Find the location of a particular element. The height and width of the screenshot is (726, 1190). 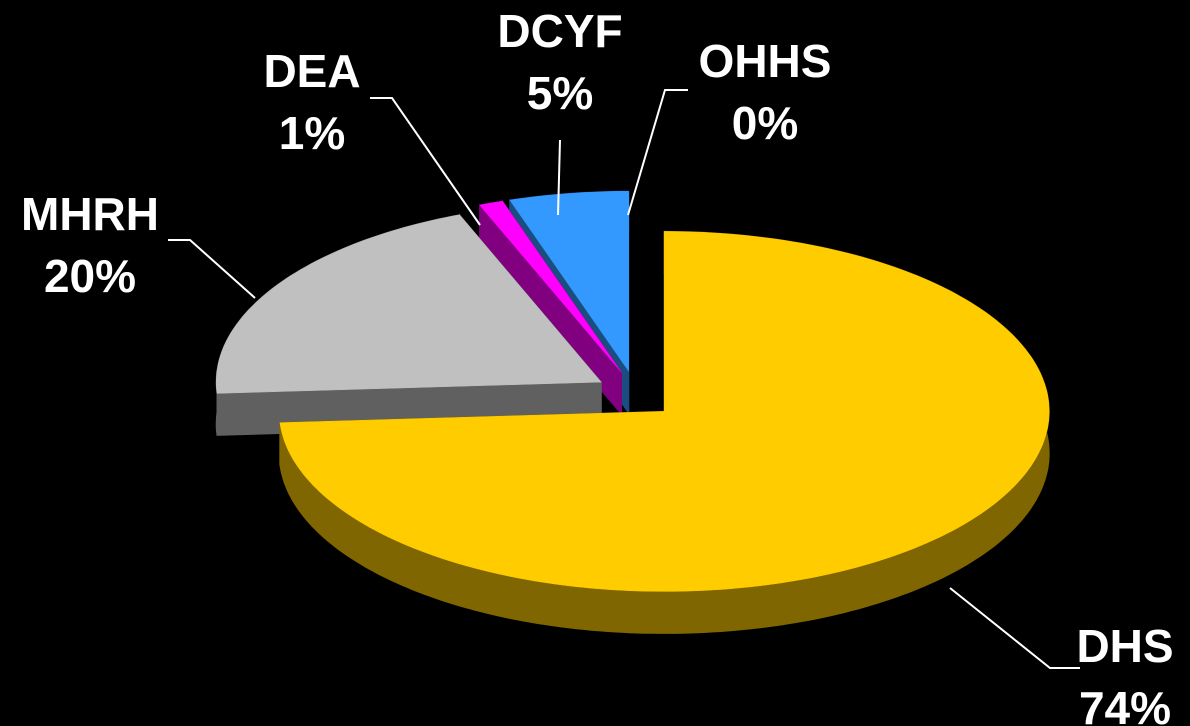

slice-label: DCYF is located at coordinates (559, 31).